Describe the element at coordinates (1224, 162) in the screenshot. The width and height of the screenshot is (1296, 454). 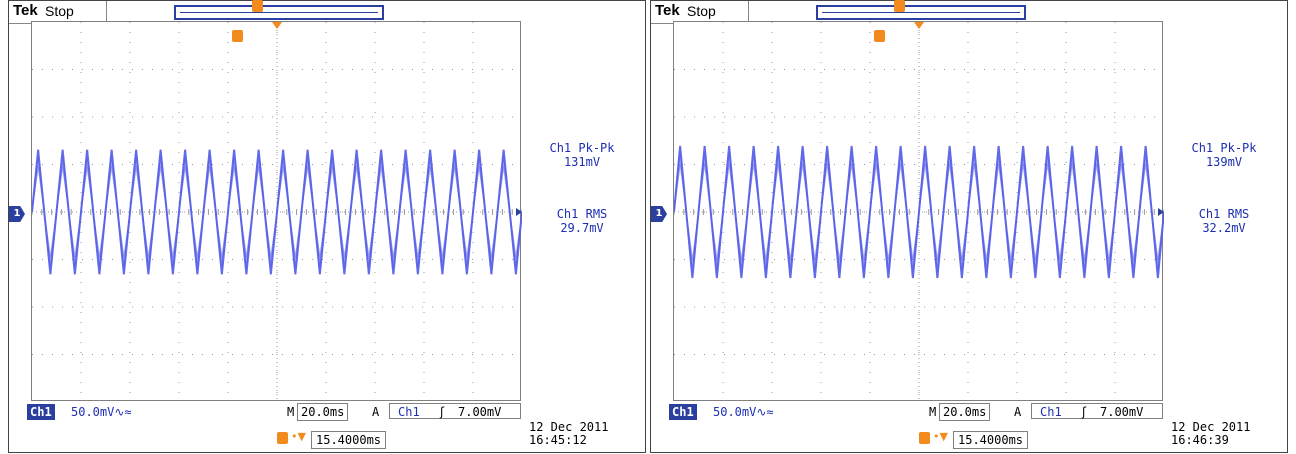
I see `pkpk-value: 139mV` at that location.